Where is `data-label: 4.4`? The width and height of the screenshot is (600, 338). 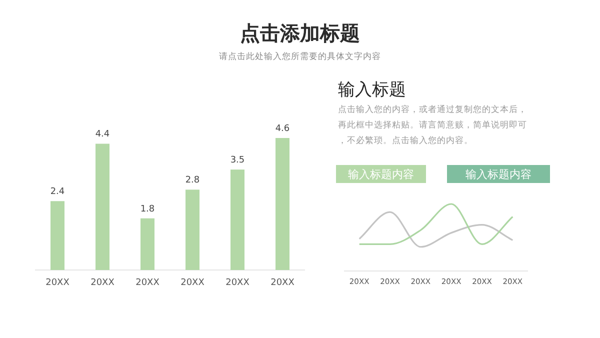 data-label: 4.4 is located at coordinates (102, 135).